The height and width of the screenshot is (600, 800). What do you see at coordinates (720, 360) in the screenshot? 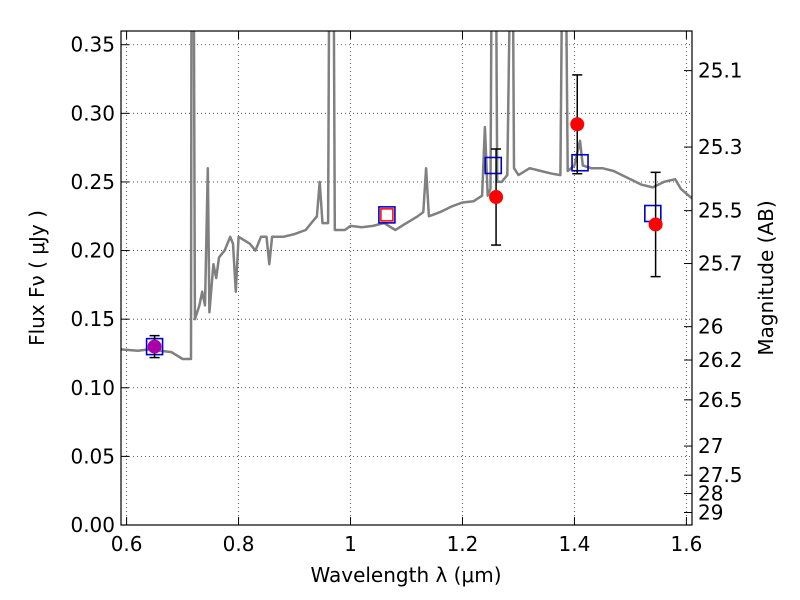
I see `mag-tick-label: 26.2` at bounding box center [720, 360].